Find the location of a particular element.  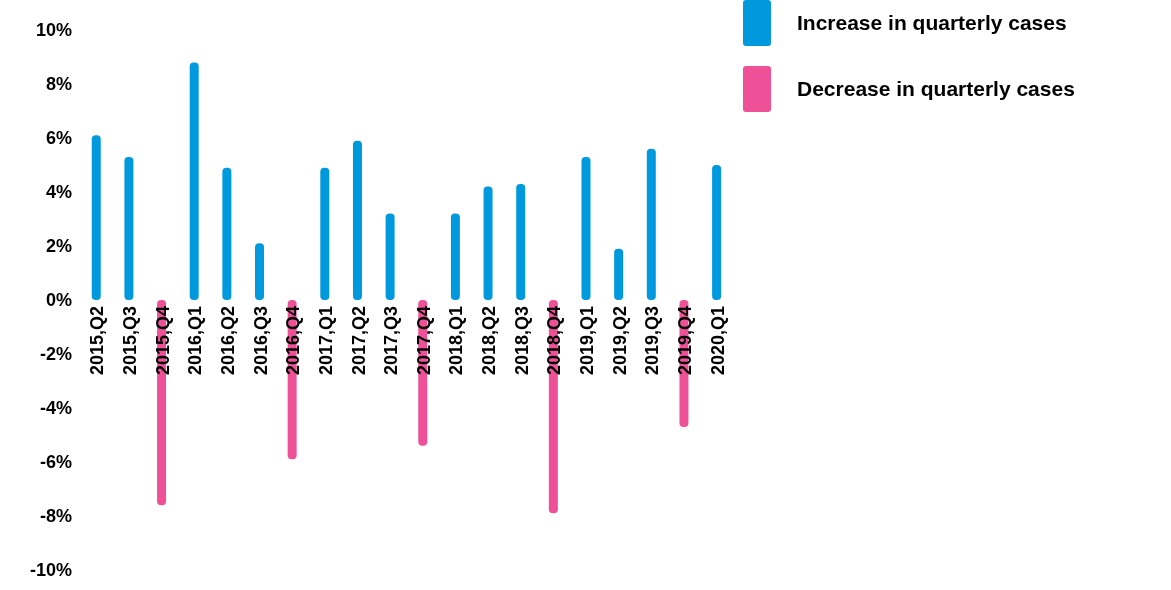

y-tick-label: -2% is located at coordinates (55, 354).